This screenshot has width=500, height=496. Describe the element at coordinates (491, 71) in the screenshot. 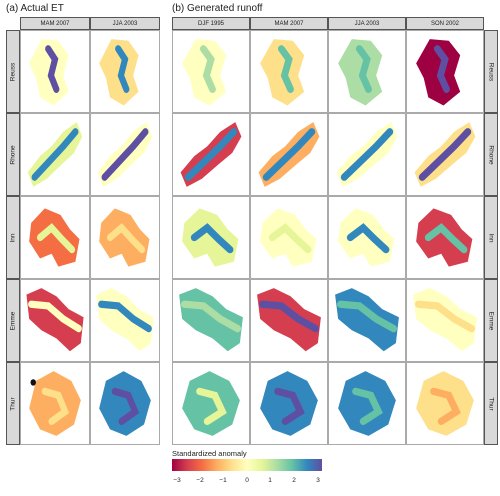

I see `row-label-reuss-right: Reuss` at that location.